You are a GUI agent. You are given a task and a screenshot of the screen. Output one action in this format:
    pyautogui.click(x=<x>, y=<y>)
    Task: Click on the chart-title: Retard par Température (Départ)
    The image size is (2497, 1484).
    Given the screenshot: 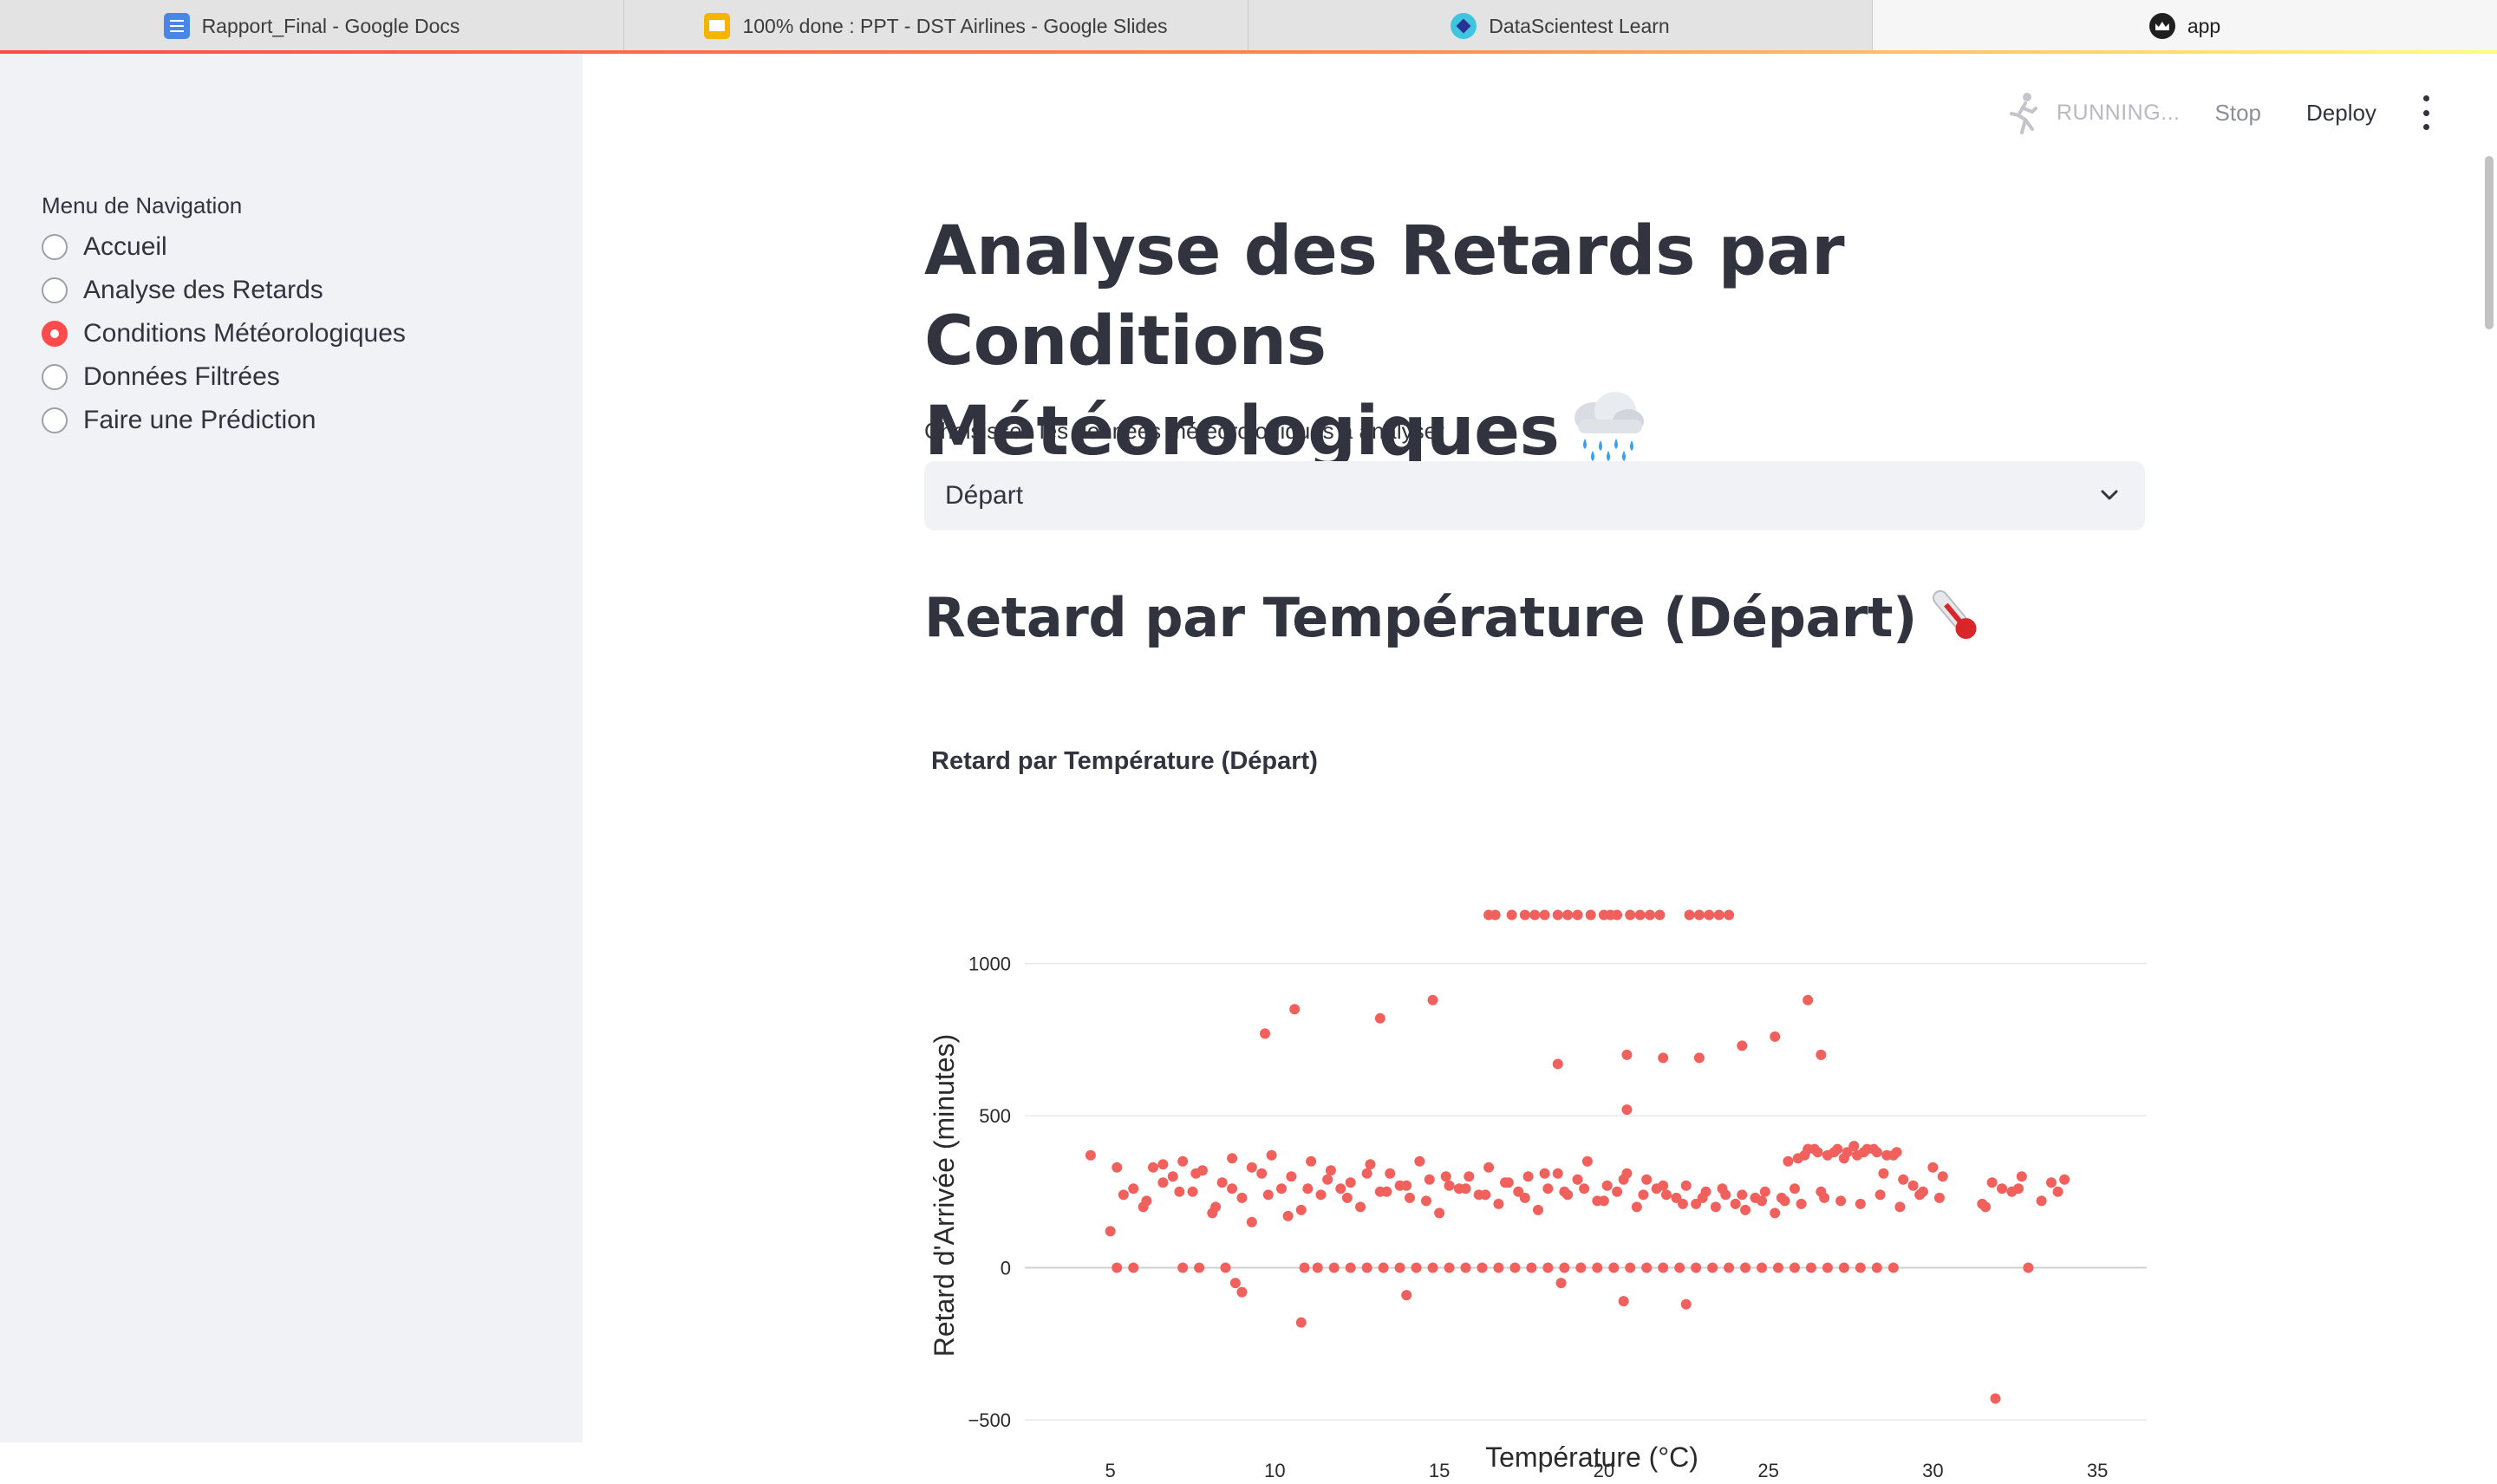 What is the action you would take?
    pyautogui.click(x=1124, y=761)
    